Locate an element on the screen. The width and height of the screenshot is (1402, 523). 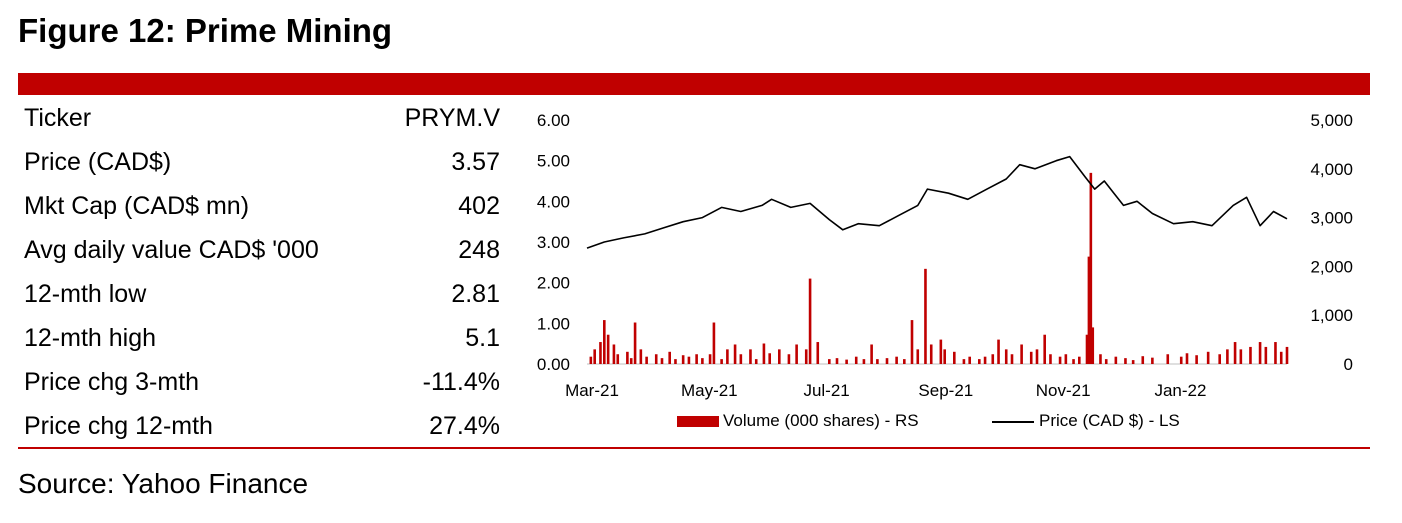
x-tick-label: Nov-21 is located at coordinates (1063, 390).